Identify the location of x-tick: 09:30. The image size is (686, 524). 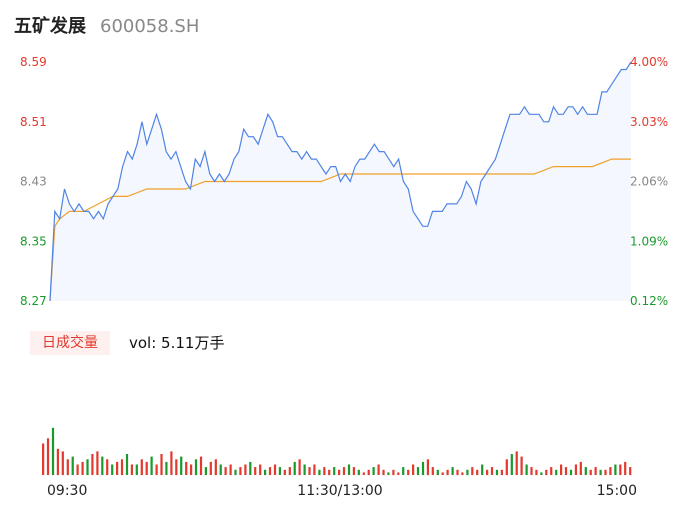
(67, 491).